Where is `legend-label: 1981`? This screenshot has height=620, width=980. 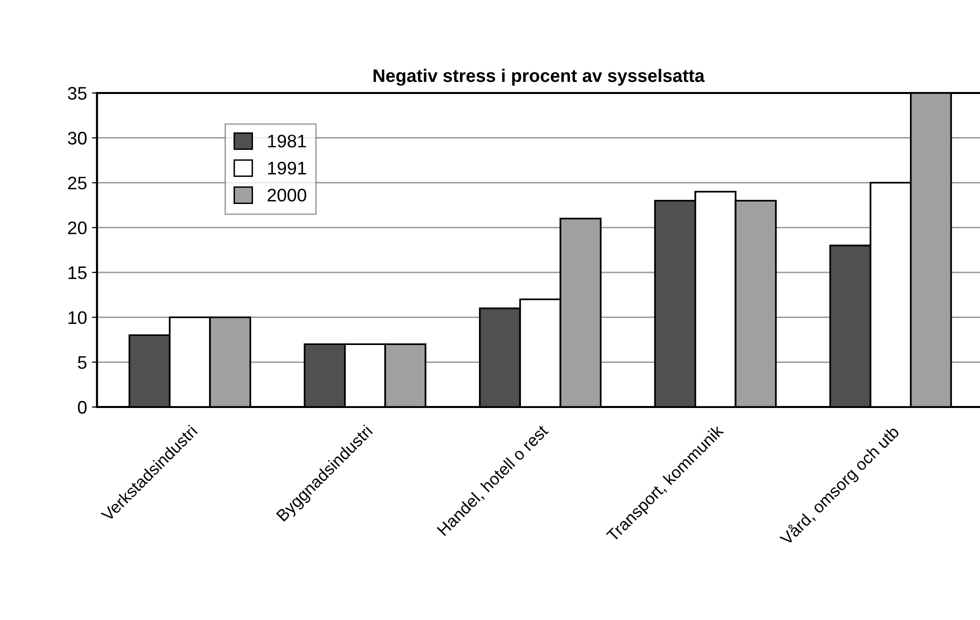 legend-label: 1981 is located at coordinates (287, 141).